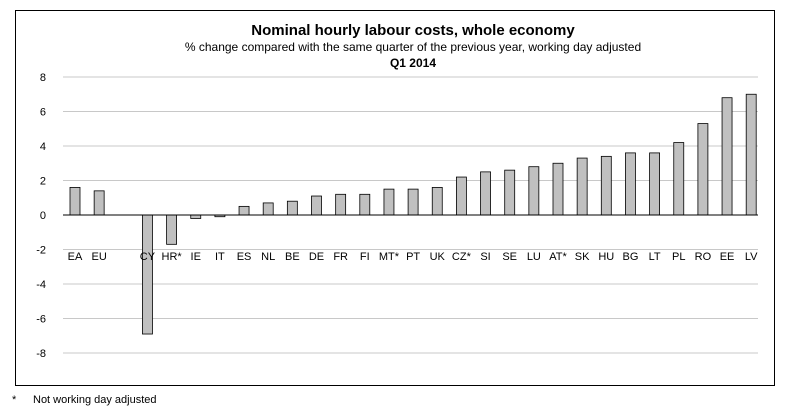 The image size is (786, 417). Describe the element at coordinates (630, 257) in the screenshot. I see `category-label: BG` at that location.